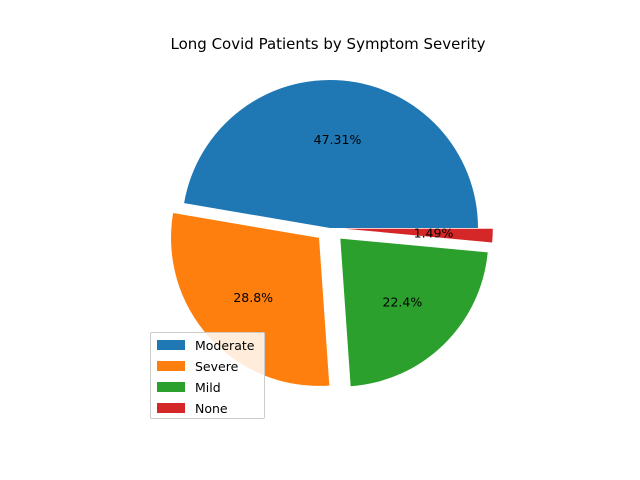 This screenshot has height=480, width=640. What do you see at coordinates (189, 387) in the screenshot?
I see `legend-item-mild: Mild` at bounding box center [189, 387].